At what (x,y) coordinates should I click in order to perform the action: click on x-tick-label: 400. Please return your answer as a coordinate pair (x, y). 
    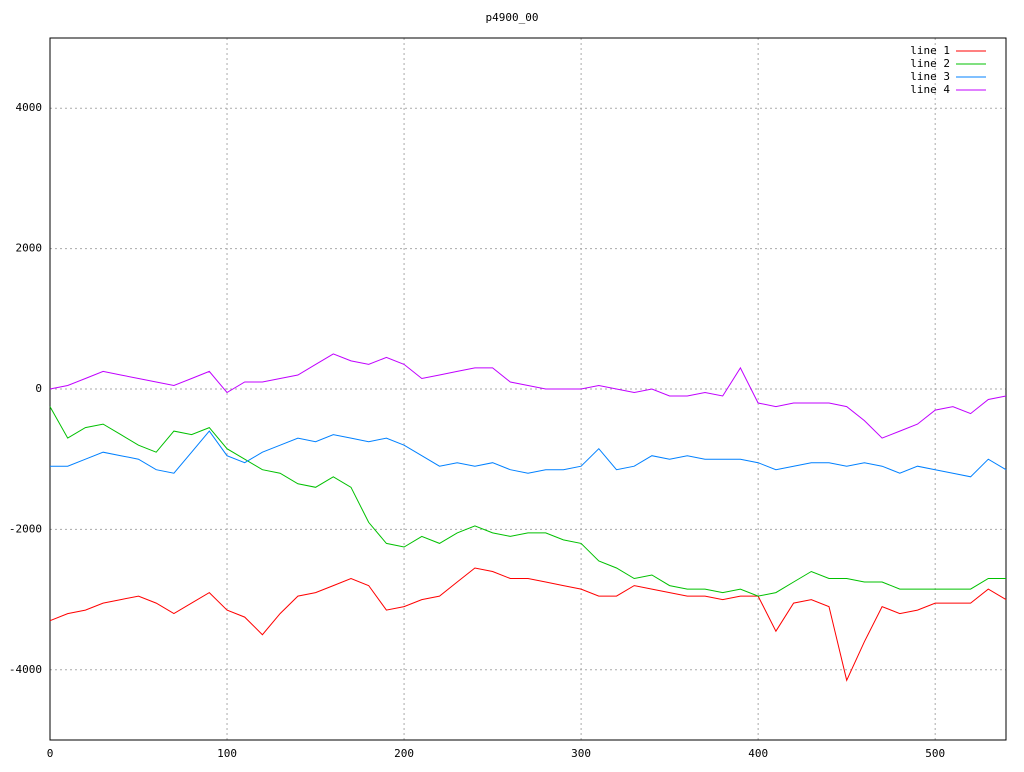
    Looking at the image, I should click on (758, 753).